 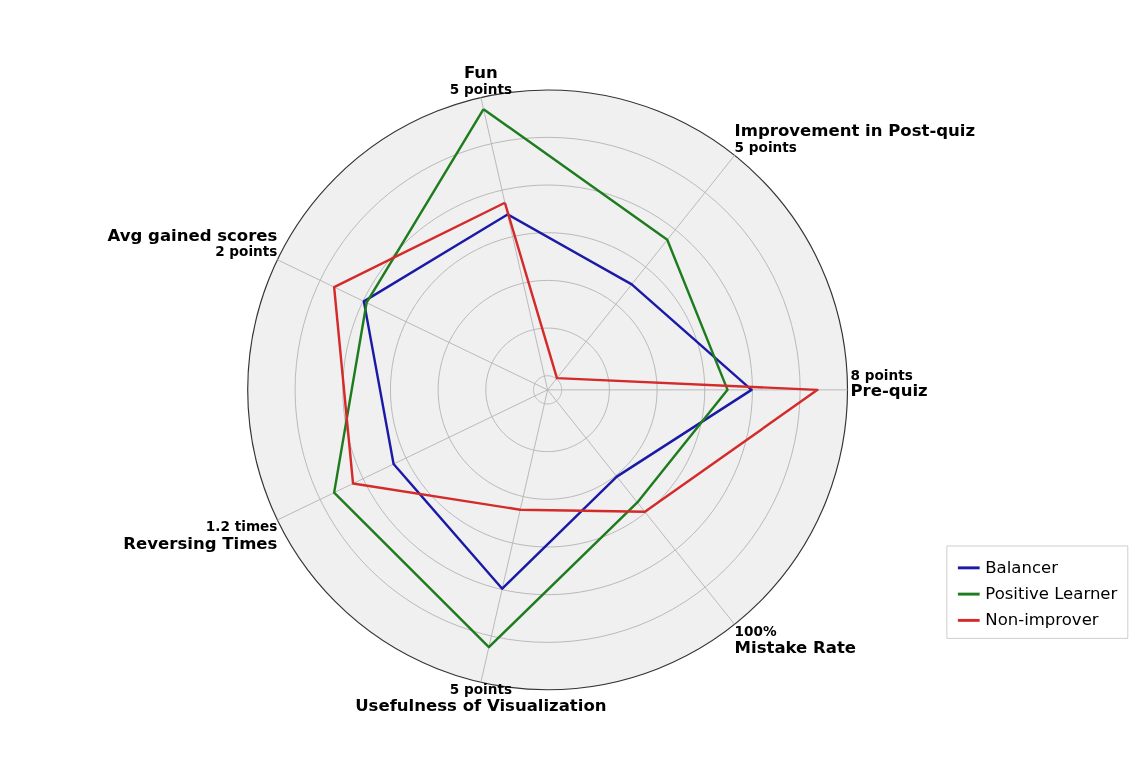 I want to click on legend-label: Non-improver, so click(x=1042, y=620).